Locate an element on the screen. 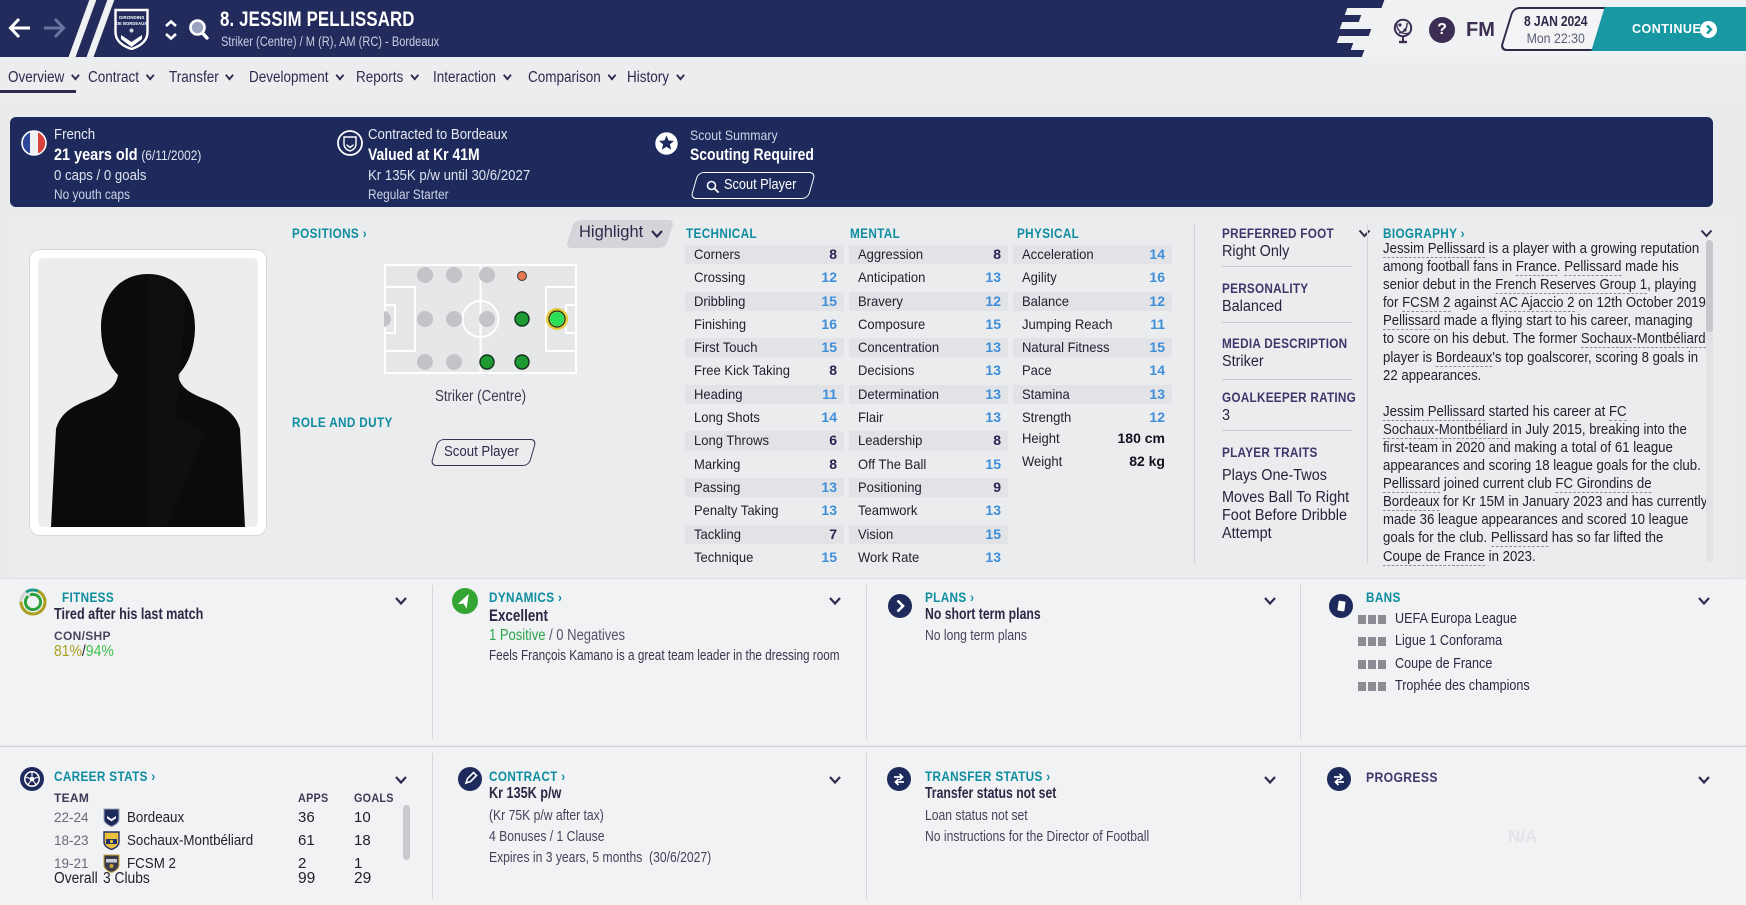 The image size is (1746, 905). svg-text: GIRONDINS is located at coordinates (132, 17).